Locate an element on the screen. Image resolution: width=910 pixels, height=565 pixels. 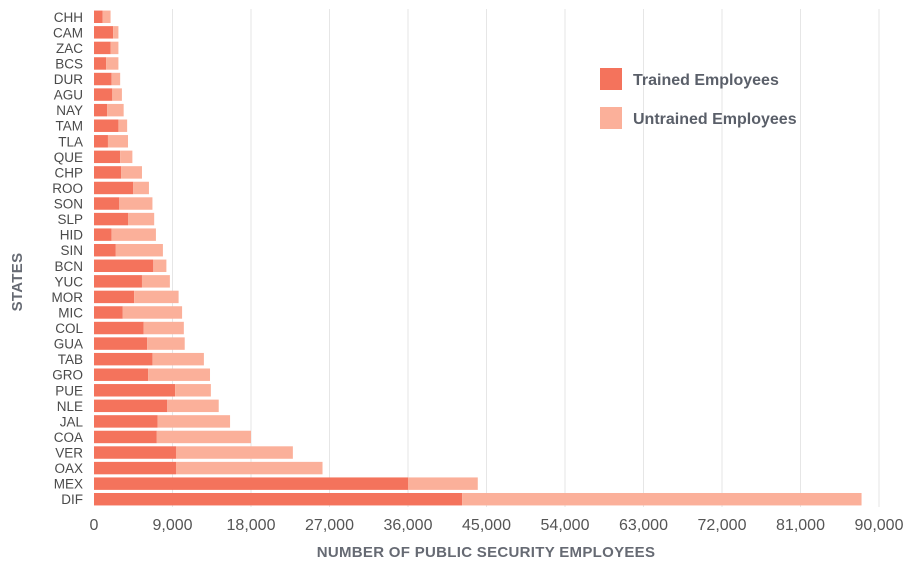
x-tick-label: 54,000 is located at coordinates (565, 525).